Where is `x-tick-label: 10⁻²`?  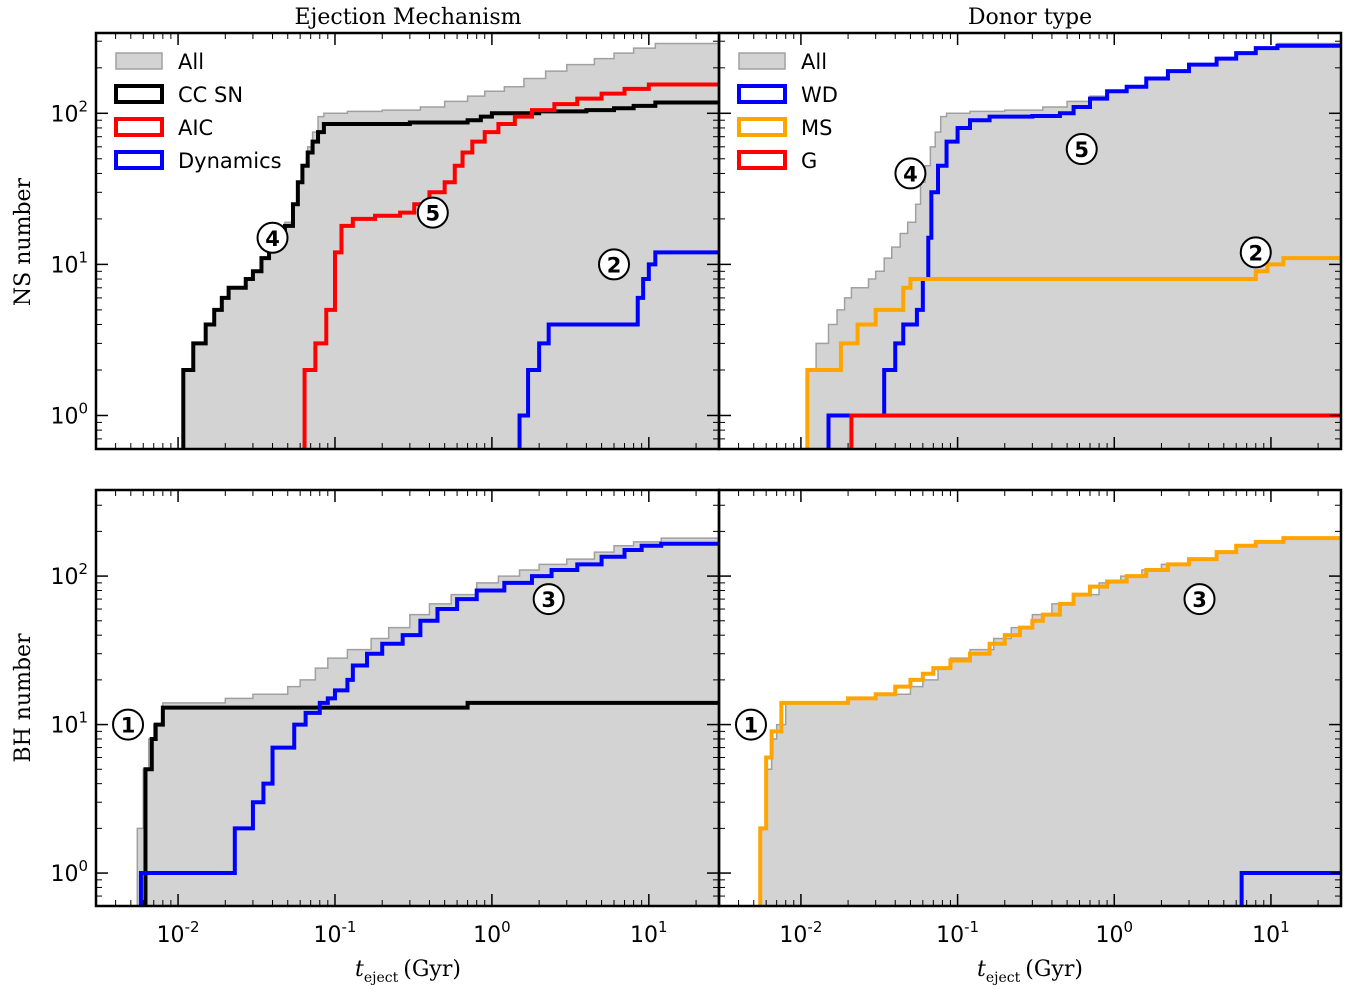 x-tick-label: 10⁻² is located at coordinates (178, 933).